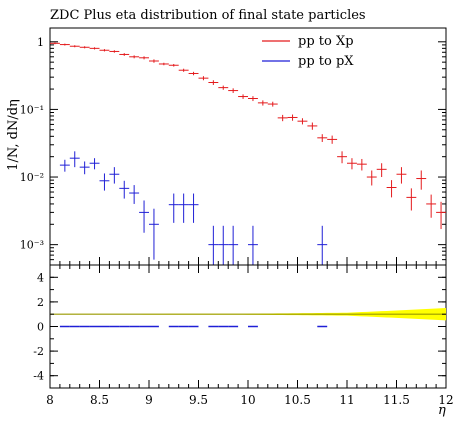 The height and width of the screenshot is (422, 461). What do you see at coordinates (442, 410) in the screenshot?
I see `x-axis-label: η` at bounding box center [442, 410].